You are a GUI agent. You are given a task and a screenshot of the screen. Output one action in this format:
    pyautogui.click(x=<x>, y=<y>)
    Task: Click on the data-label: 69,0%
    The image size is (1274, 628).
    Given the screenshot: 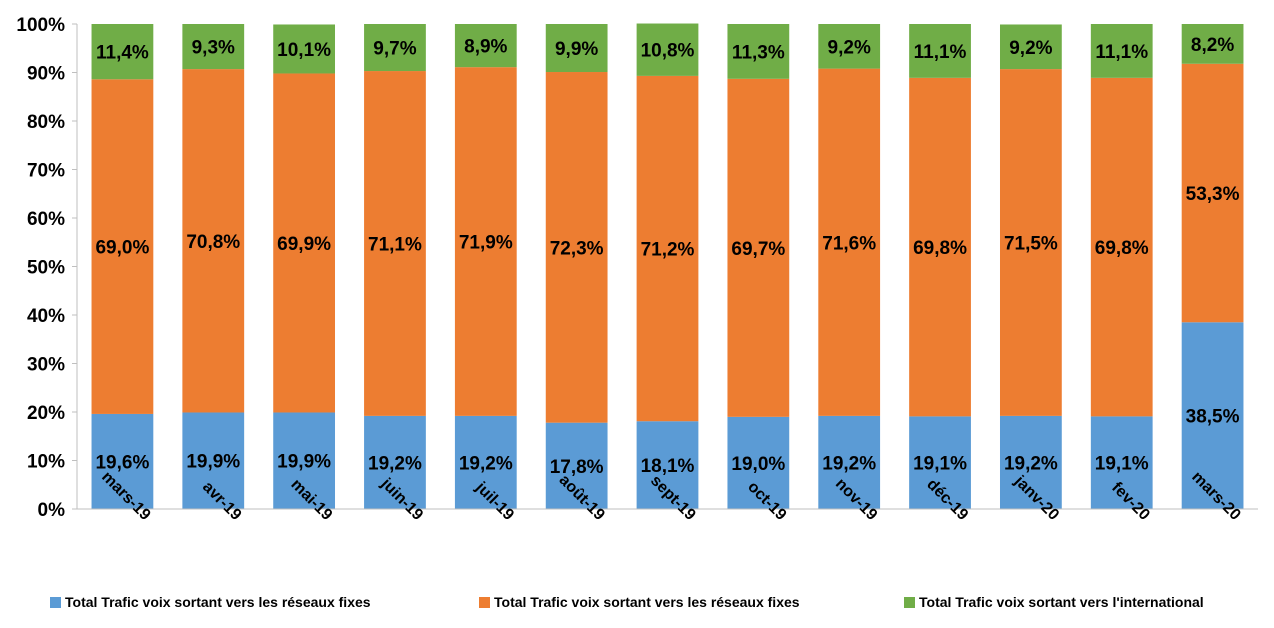 What is the action you would take?
    pyautogui.click(x=122, y=248)
    